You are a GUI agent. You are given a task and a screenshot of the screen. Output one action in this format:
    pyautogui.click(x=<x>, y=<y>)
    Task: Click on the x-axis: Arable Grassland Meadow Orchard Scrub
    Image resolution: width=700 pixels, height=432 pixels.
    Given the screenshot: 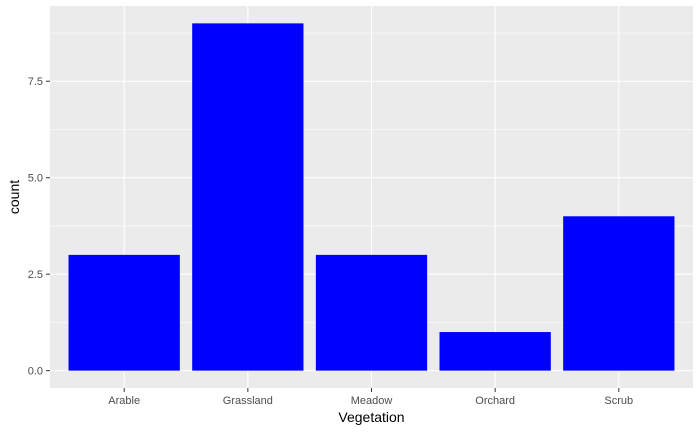 What is the action you would take?
    pyautogui.click(x=370, y=397)
    